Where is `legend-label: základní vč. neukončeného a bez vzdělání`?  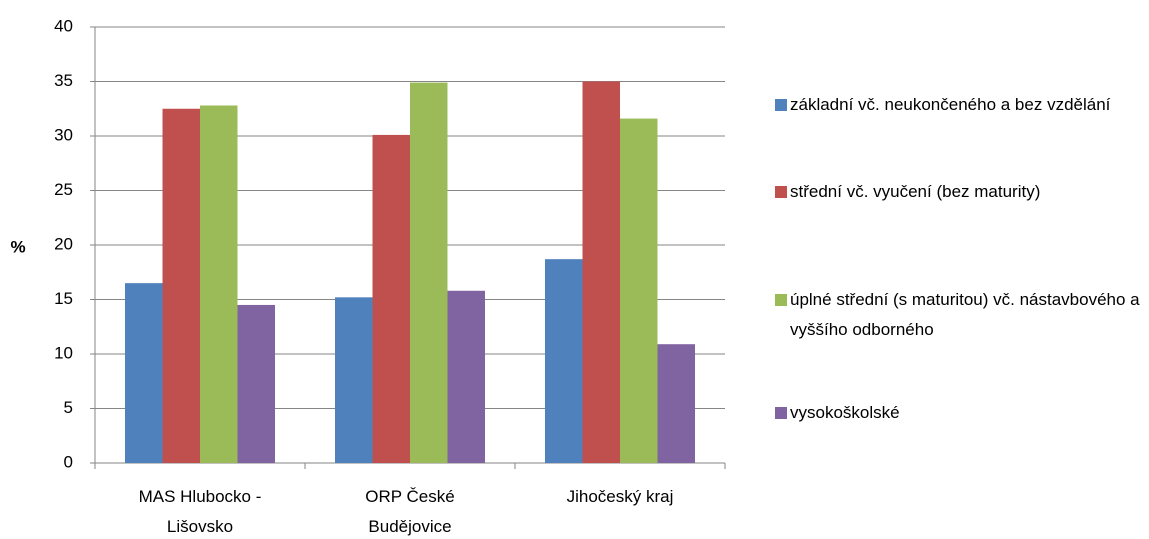
legend-label: základní vč. neukončeného a bez vzdělání is located at coordinates (950, 104).